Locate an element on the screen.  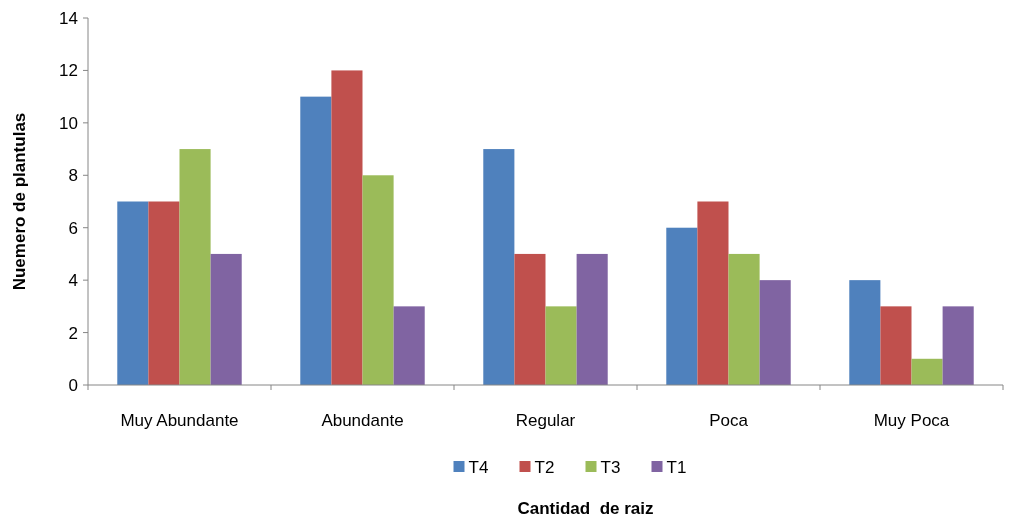
y-tick-label: 0 is located at coordinates (73, 385).